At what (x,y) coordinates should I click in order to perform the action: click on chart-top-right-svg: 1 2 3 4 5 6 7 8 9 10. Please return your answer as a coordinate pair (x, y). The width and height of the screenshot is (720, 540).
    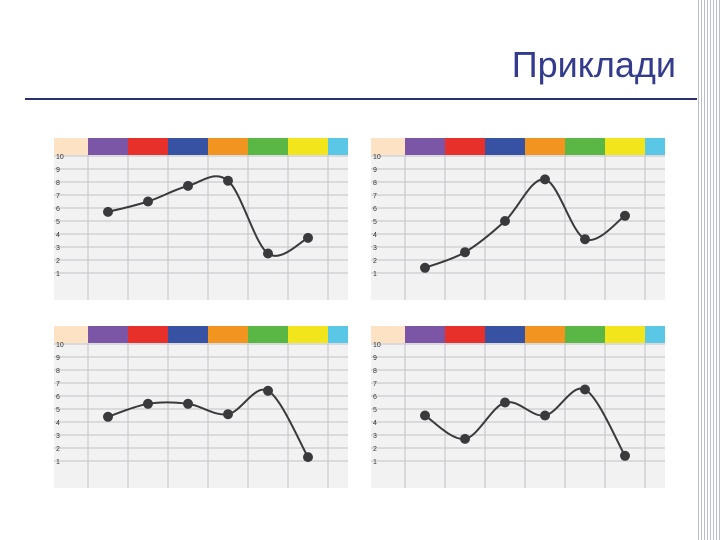
    Looking at the image, I should click on (518, 219).